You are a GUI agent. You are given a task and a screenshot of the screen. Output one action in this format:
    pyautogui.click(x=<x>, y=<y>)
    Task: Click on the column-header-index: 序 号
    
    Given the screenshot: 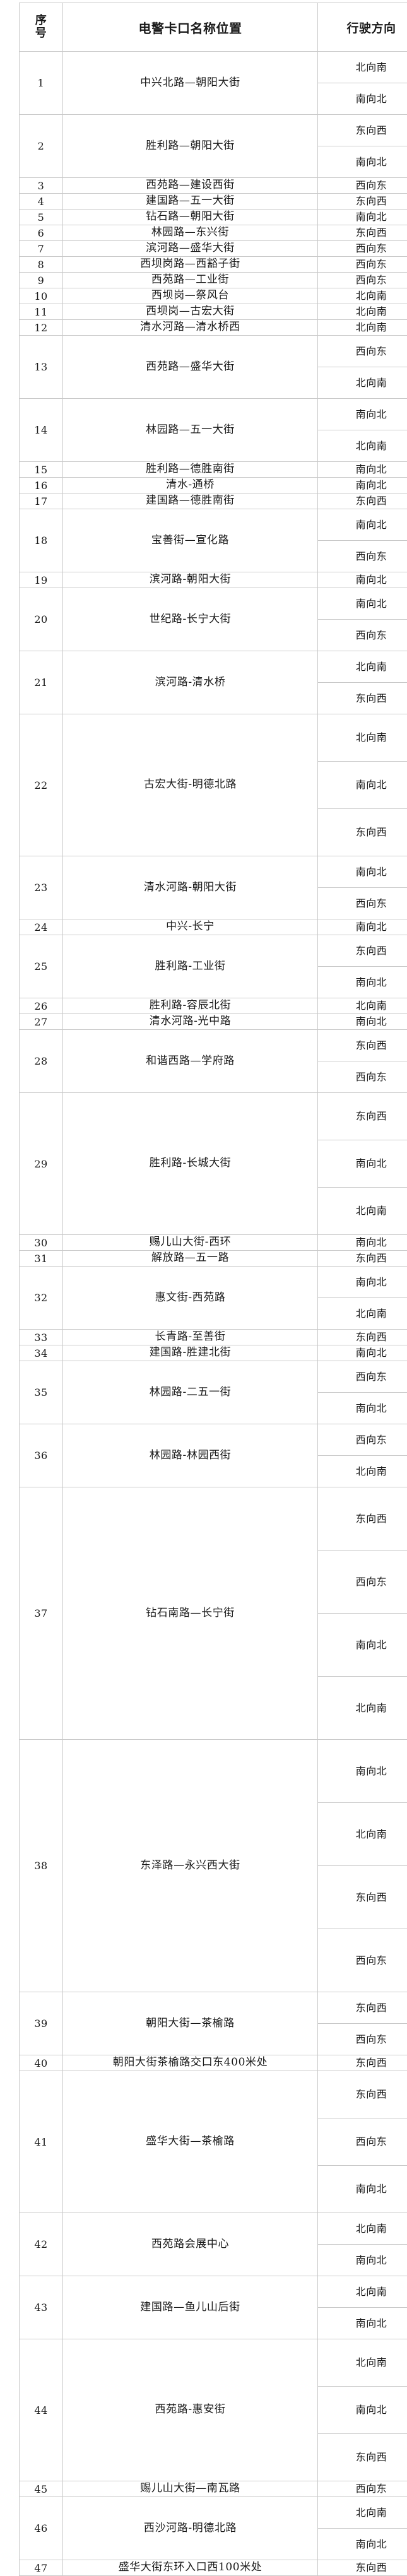 What is the action you would take?
    pyautogui.click(x=41, y=28)
    